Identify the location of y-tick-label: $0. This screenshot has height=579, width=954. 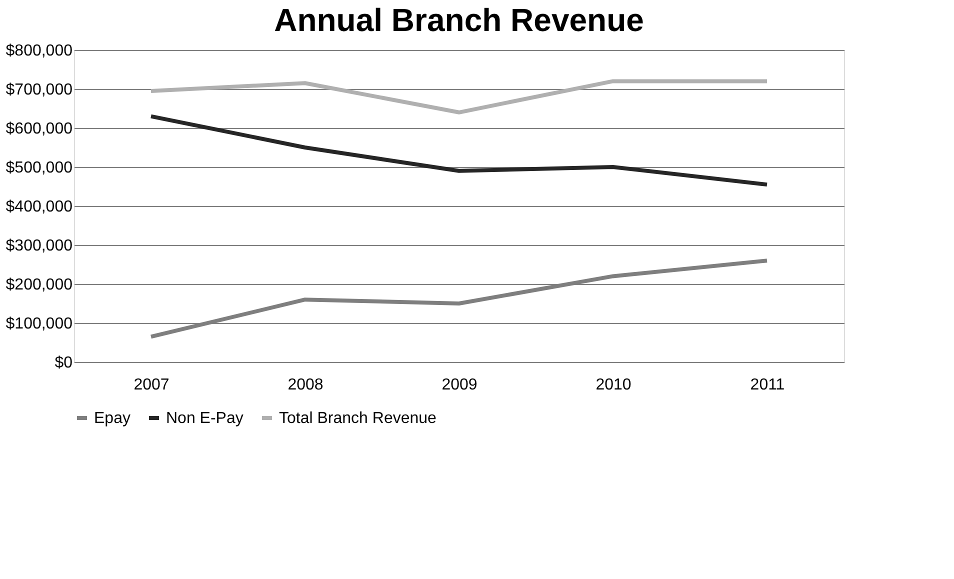
(63, 363).